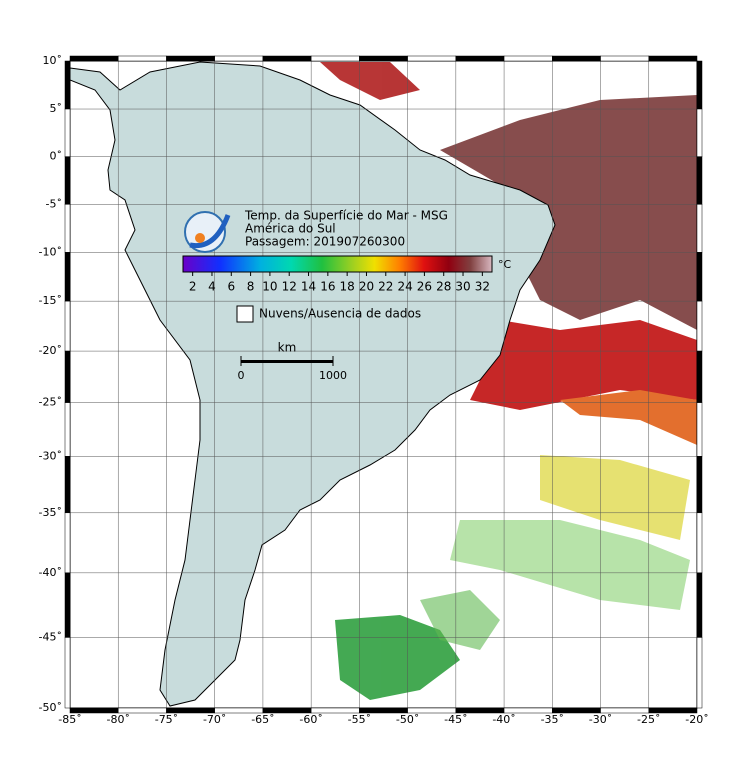 This screenshot has width=741, height=781. Describe the element at coordinates (287, 361) in the screenshot. I see `scale-bar-line` at that location.